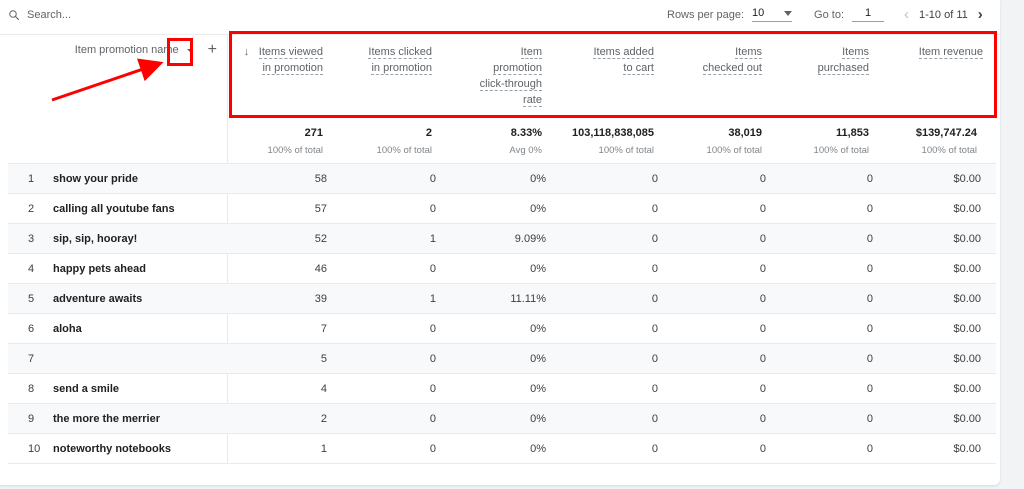 The image size is (1024, 489). I want to click on previous-page-icon: ‹, so click(907, 14).